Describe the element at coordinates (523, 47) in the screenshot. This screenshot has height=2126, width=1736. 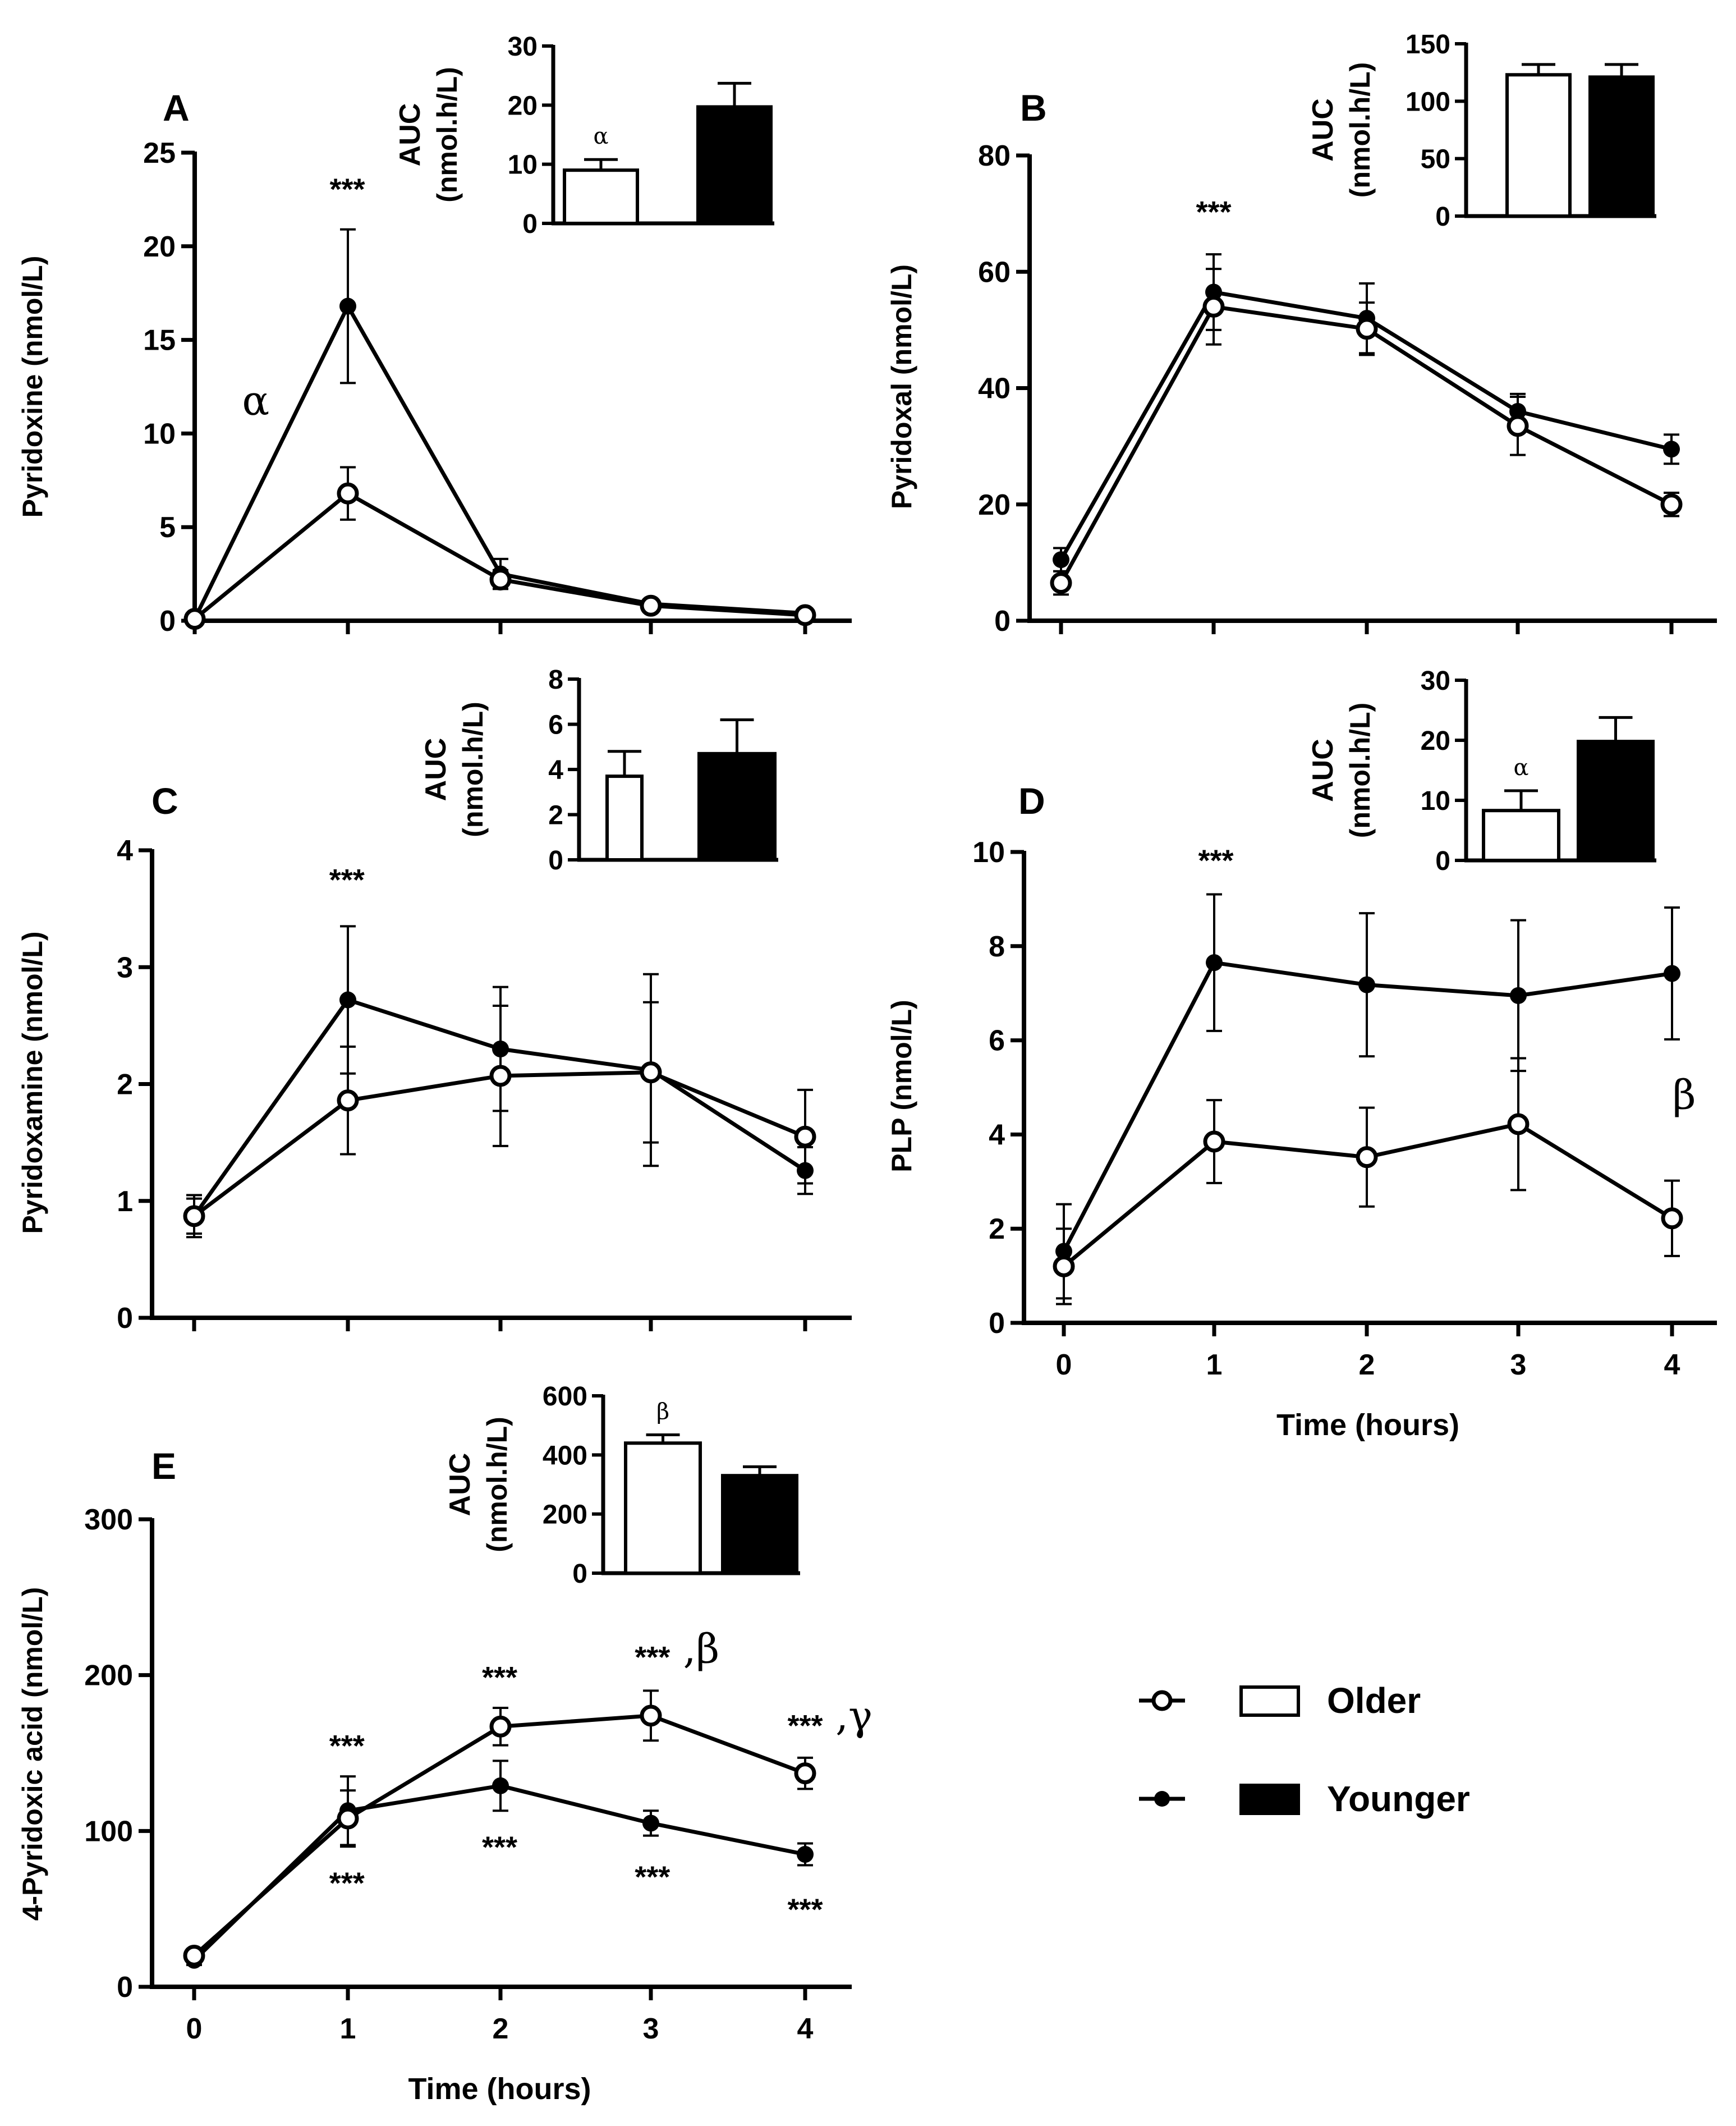
I see `inset-y-tick-label: 30` at that location.